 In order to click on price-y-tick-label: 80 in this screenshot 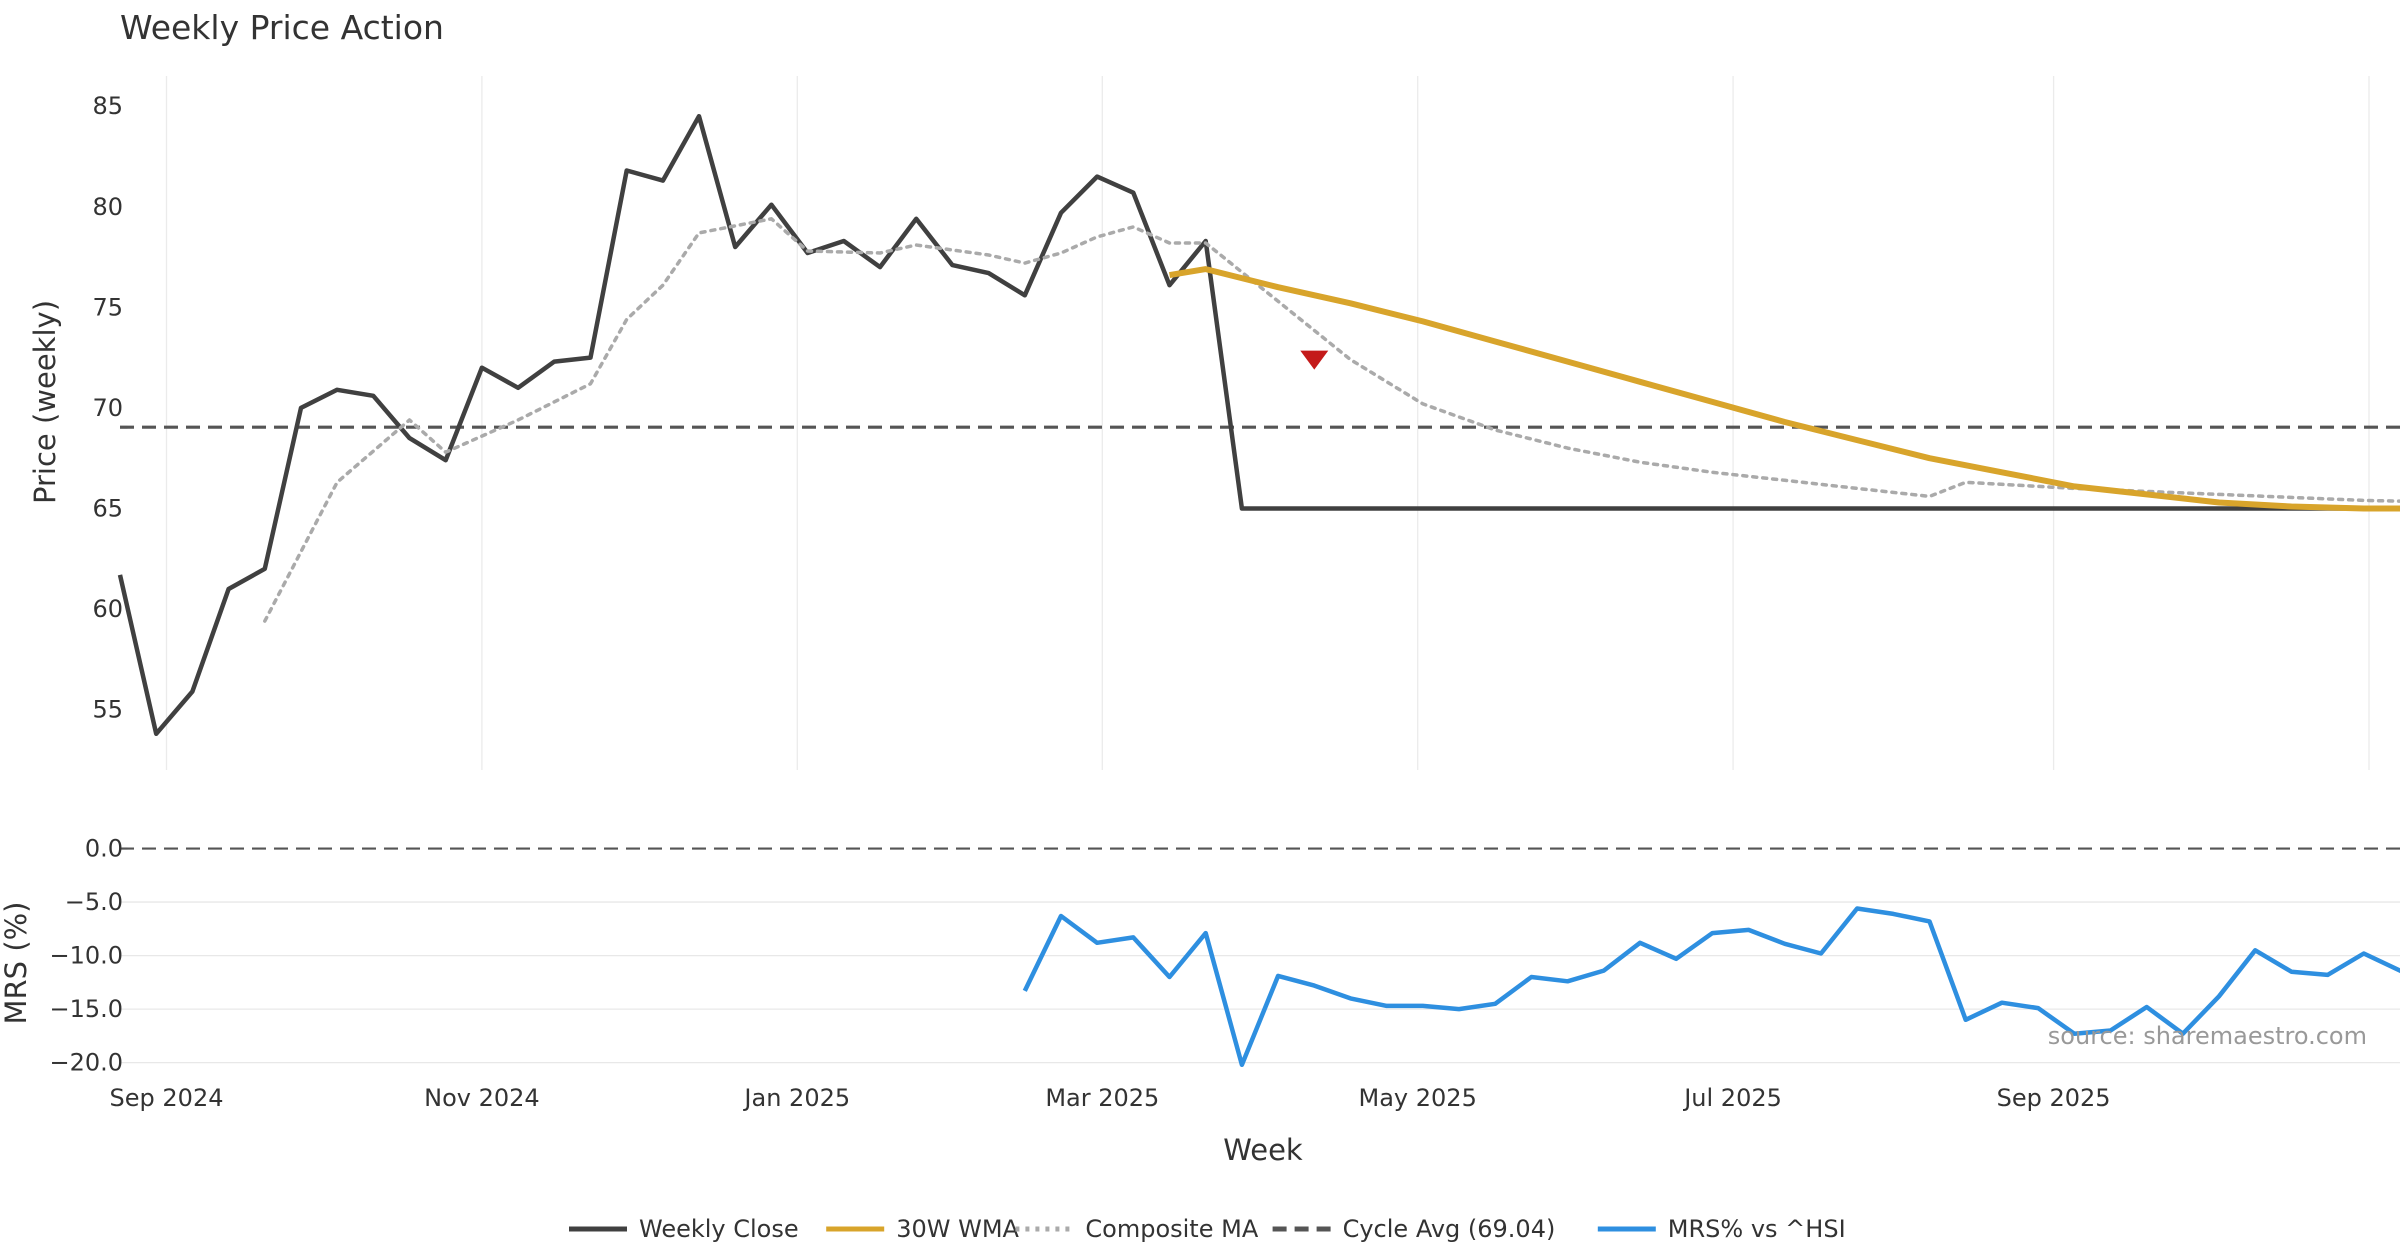, I will do `click(107, 207)`.